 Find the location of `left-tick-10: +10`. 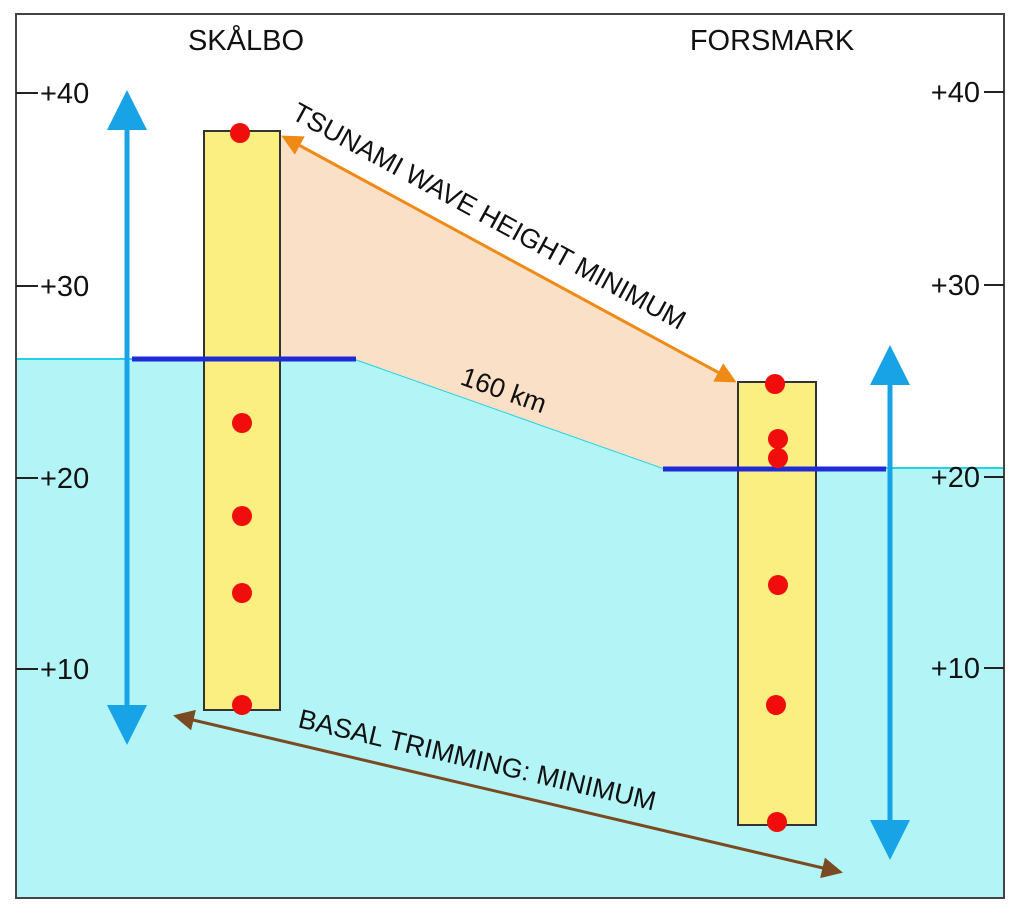

left-tick-10: +10 is located at coordinates (64, 670).